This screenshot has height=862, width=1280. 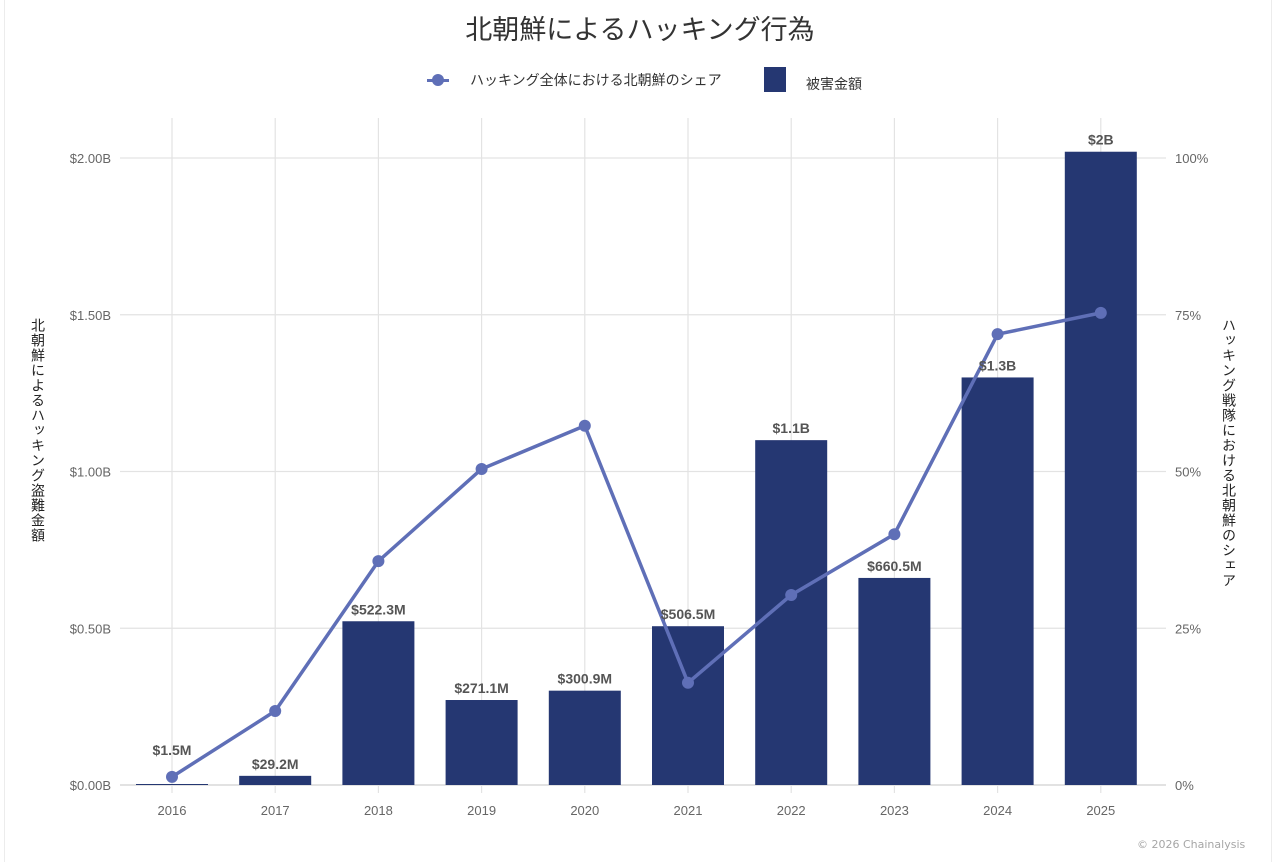 I want to click on legend: ハッキング全体における北朝鮮のシェア 被害金額, so click(x=640, y=81).